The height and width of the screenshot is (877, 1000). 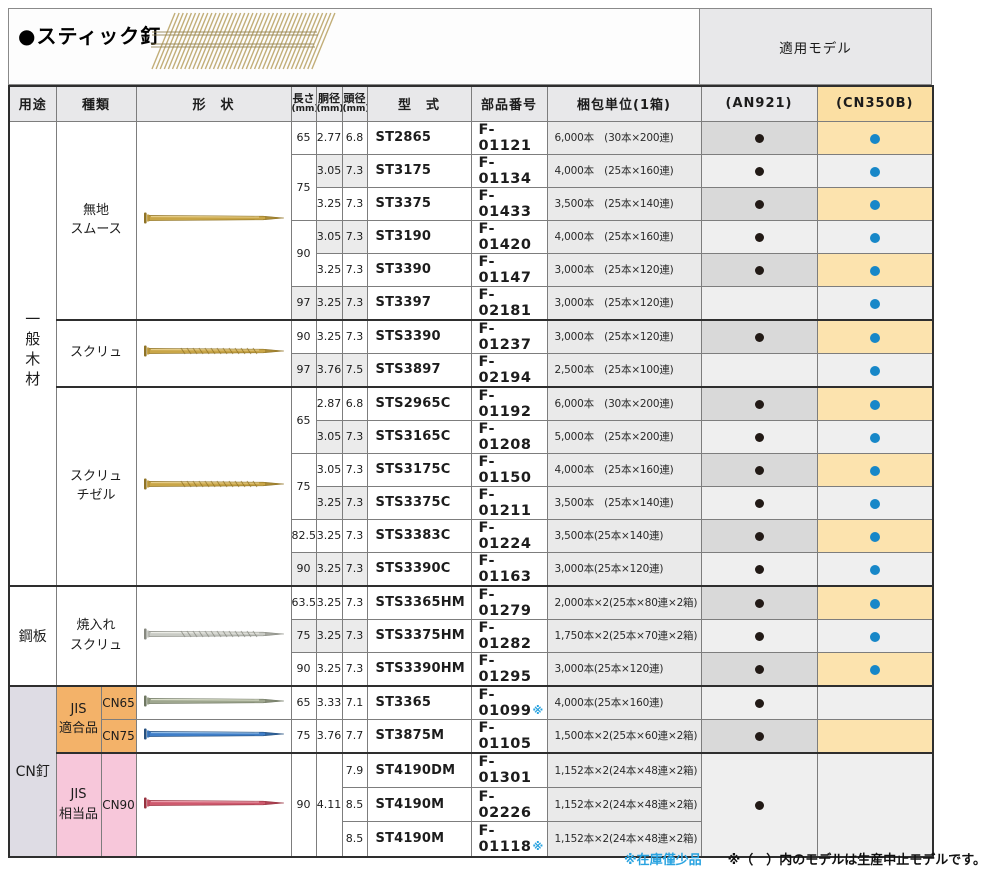 I want to click on usage-cell: 鋼板, so click(x=32, y=635).